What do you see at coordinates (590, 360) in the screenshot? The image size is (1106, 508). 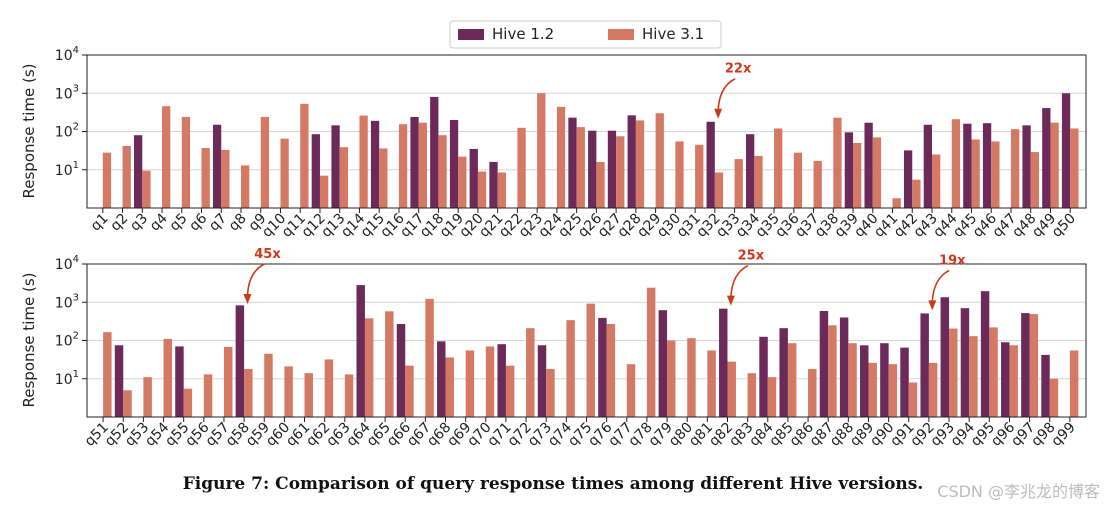 I see `bar-hive31-q75` at bounding box center [590, 360].